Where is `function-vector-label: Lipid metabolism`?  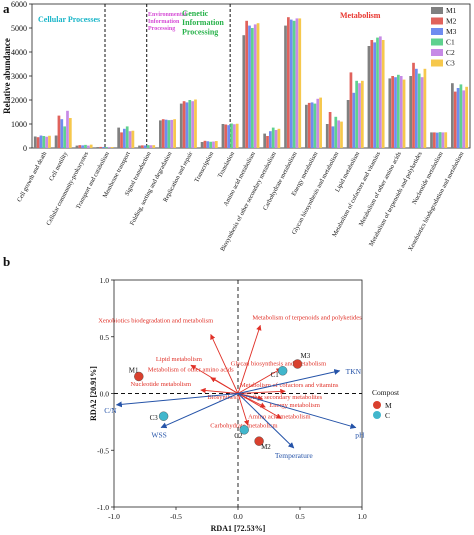
function-vector-label: Lipid metabolism is located at coordinates (179, 359).